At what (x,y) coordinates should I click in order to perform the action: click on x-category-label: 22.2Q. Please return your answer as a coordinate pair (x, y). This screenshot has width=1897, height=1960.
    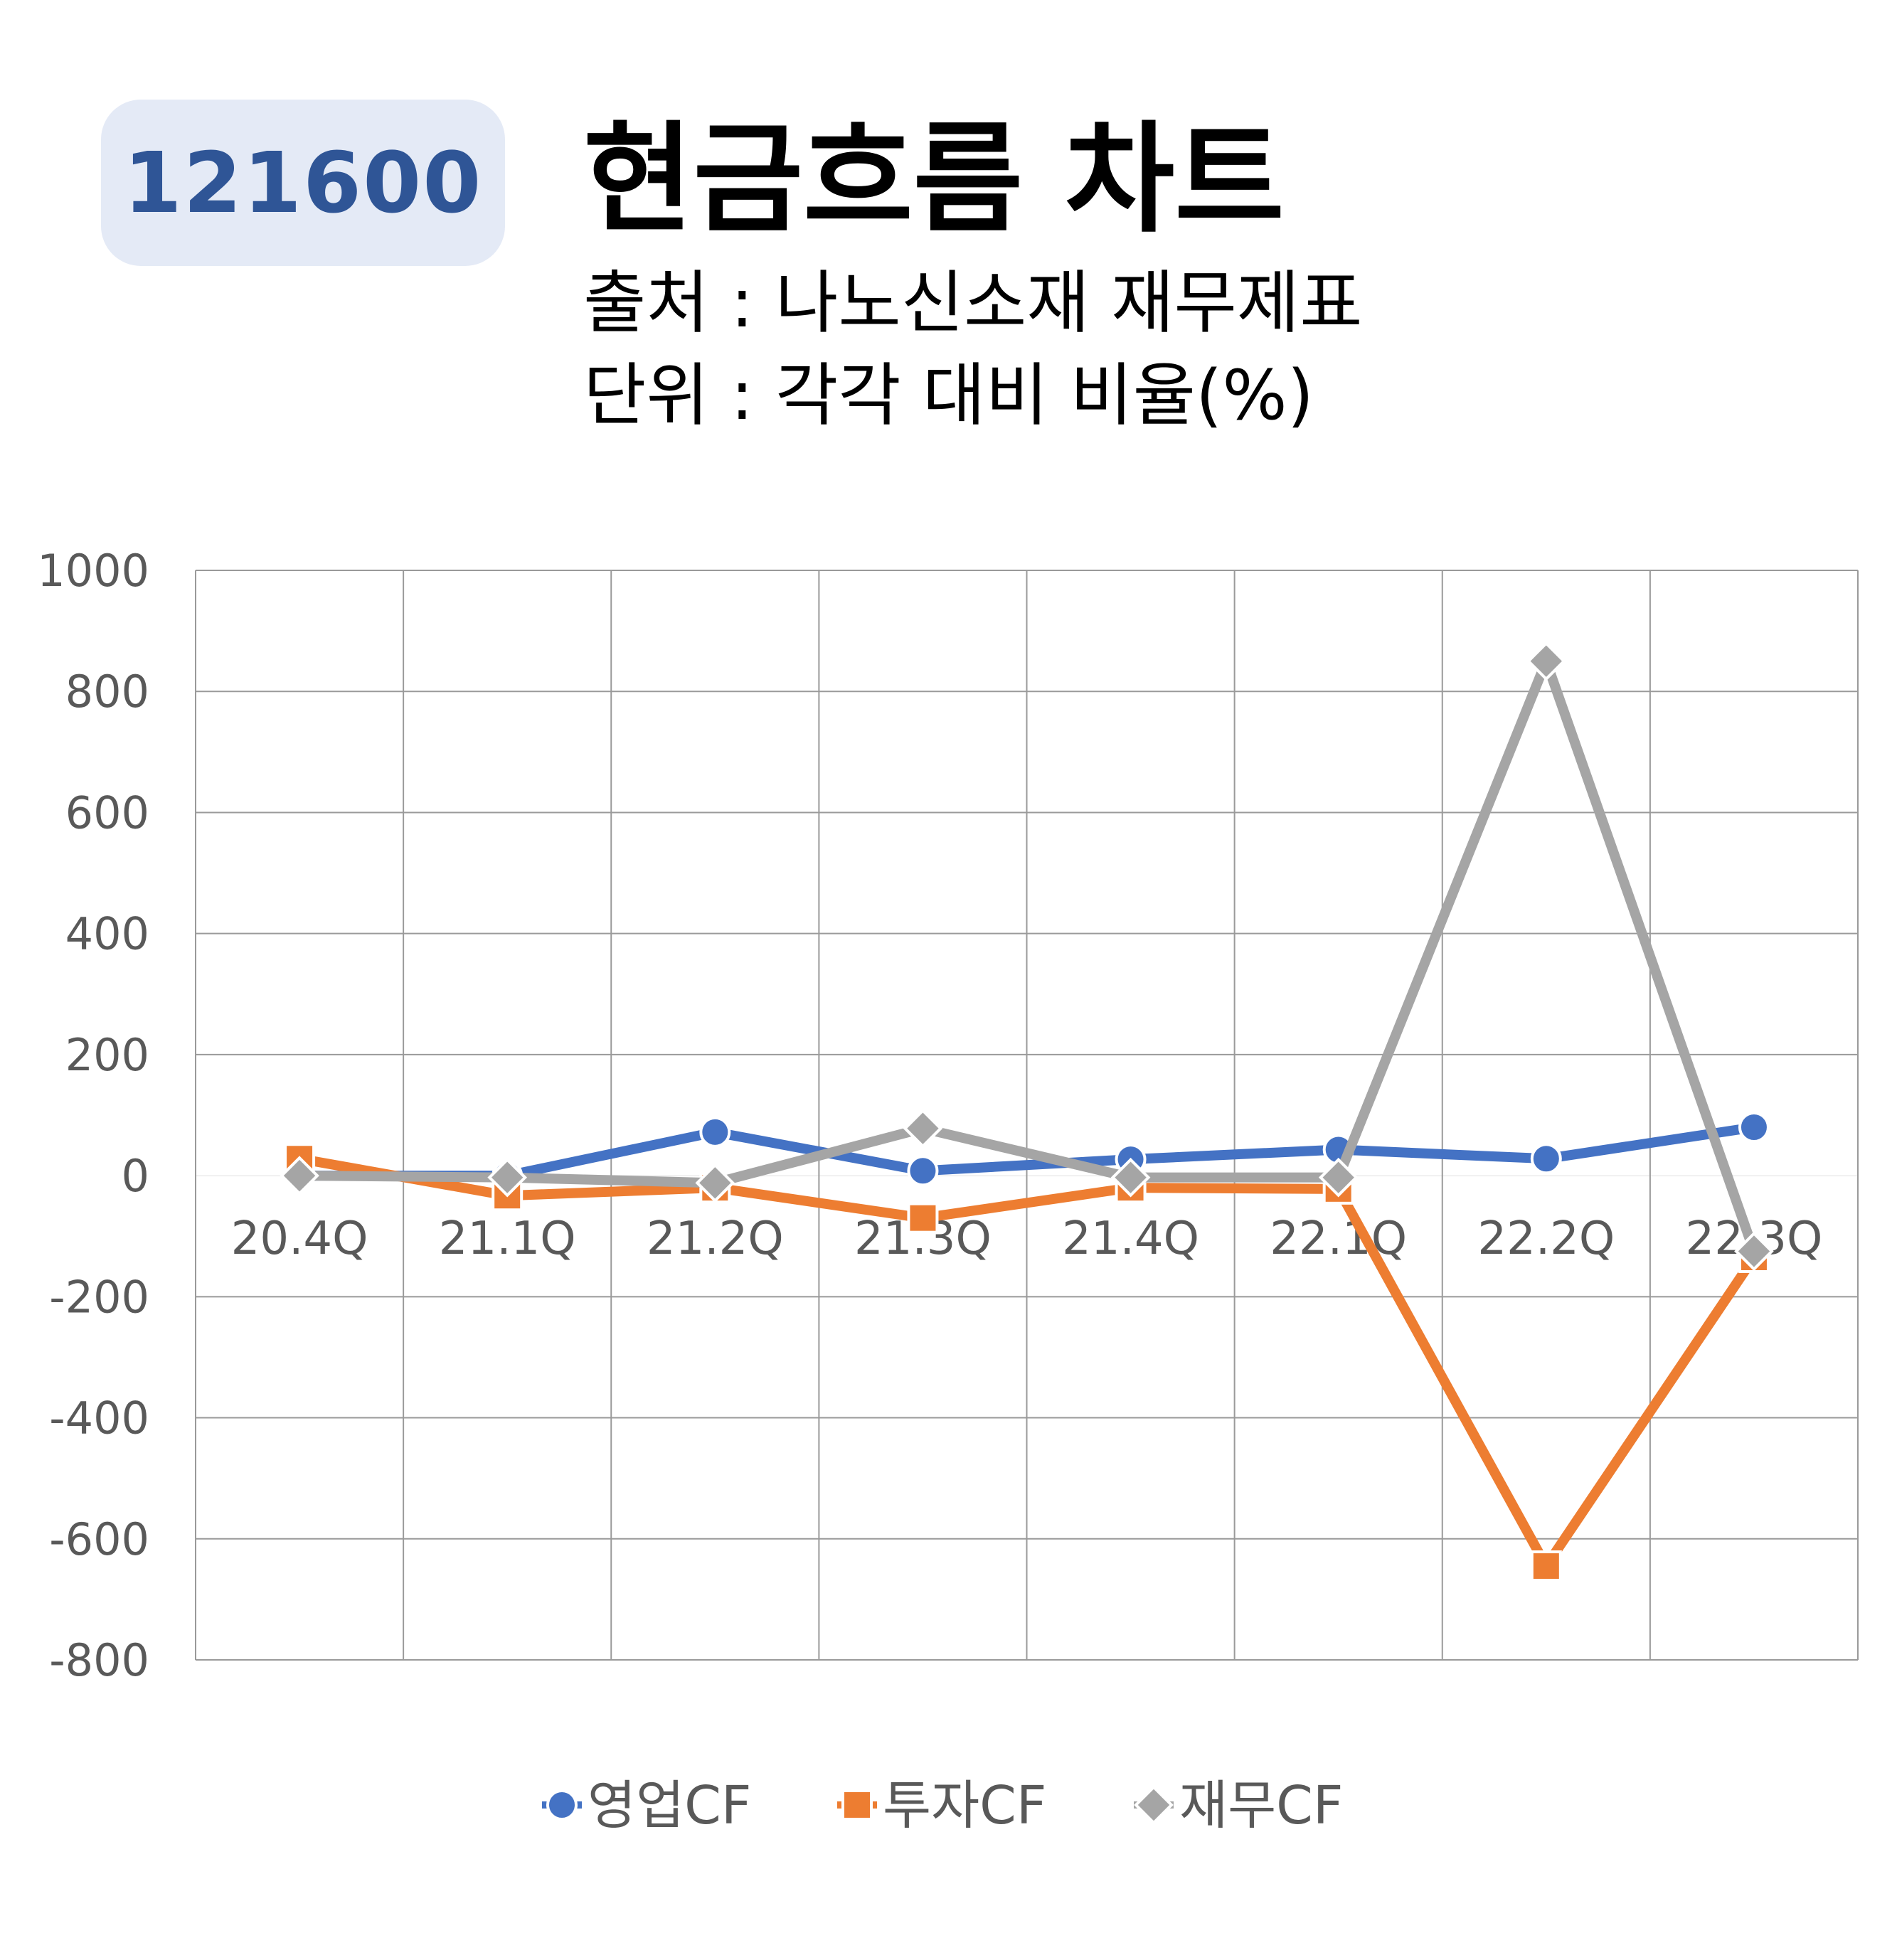
    Looking at the image, I should click on (1546, 1239).